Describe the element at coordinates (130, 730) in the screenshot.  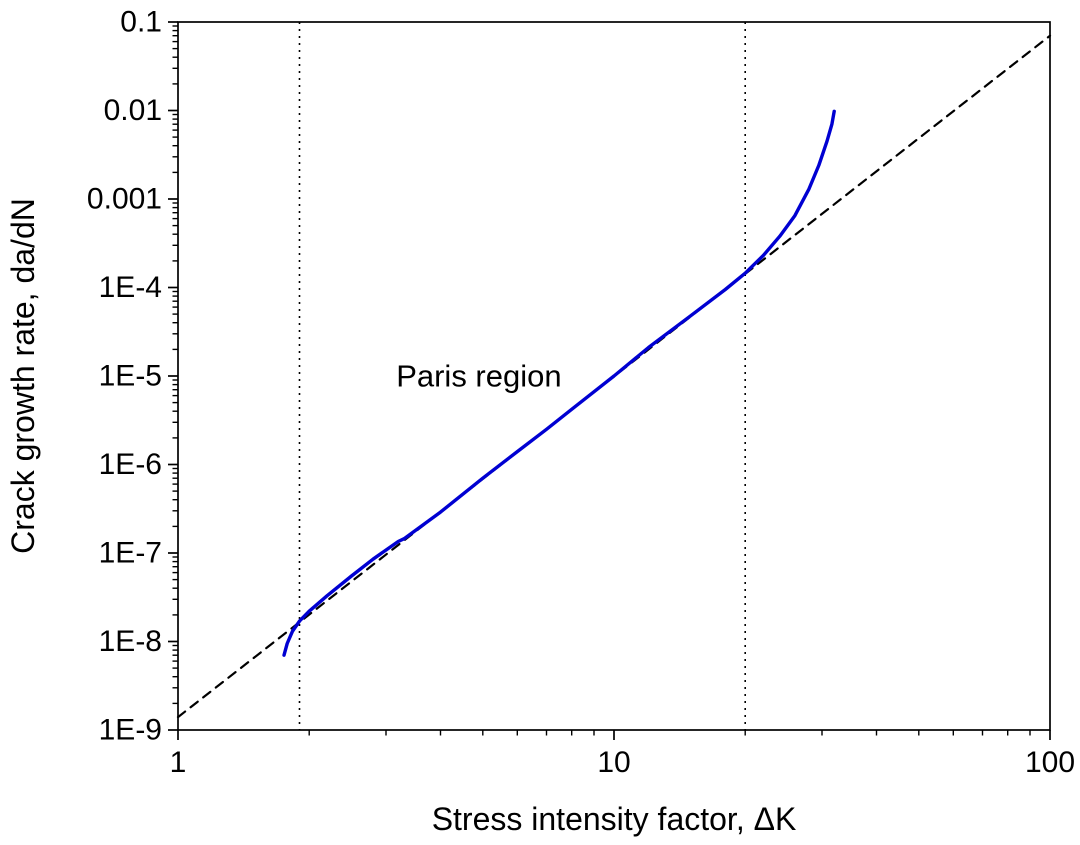
I see `y-tick-label: 1E-9` at that location.